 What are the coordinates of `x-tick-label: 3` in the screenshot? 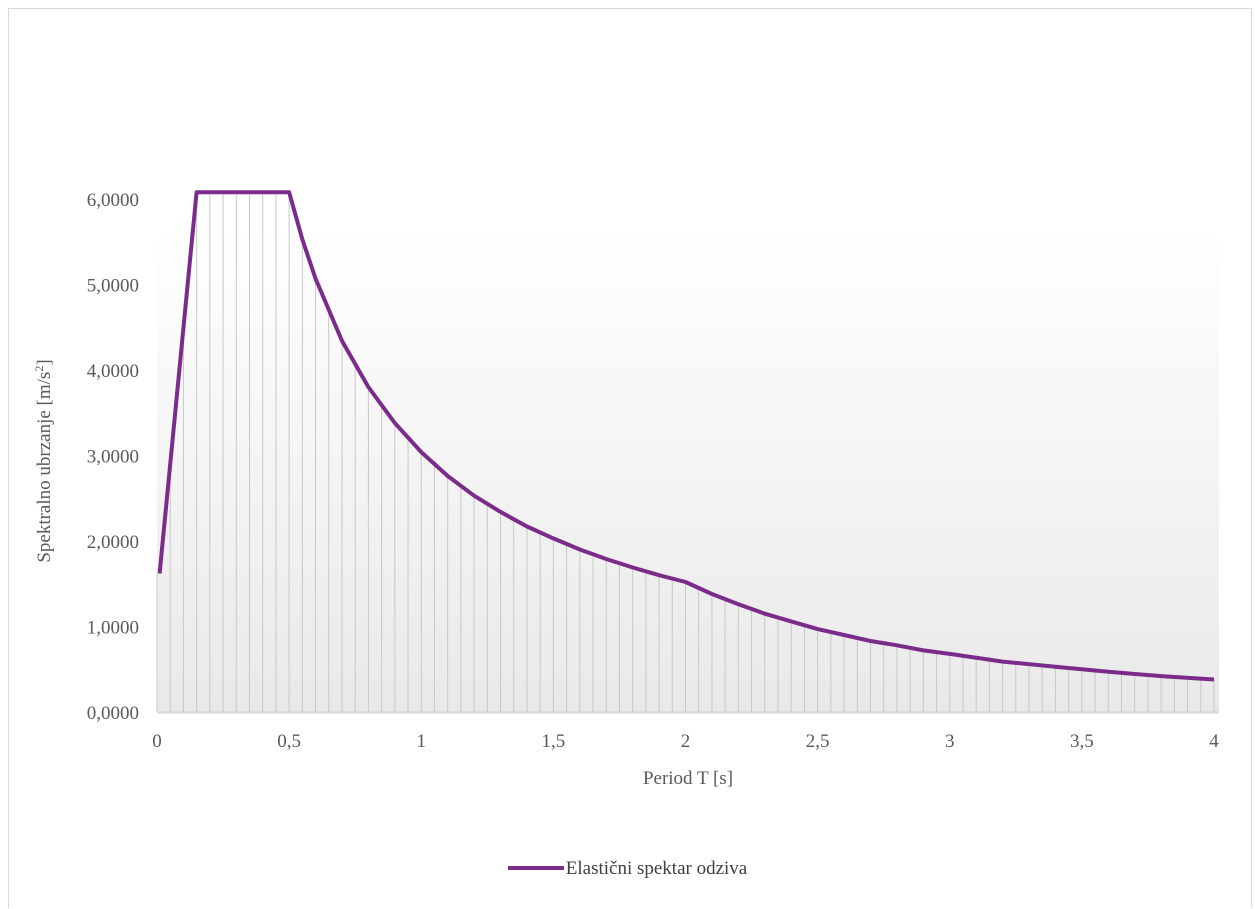 It's located at (950, 741).